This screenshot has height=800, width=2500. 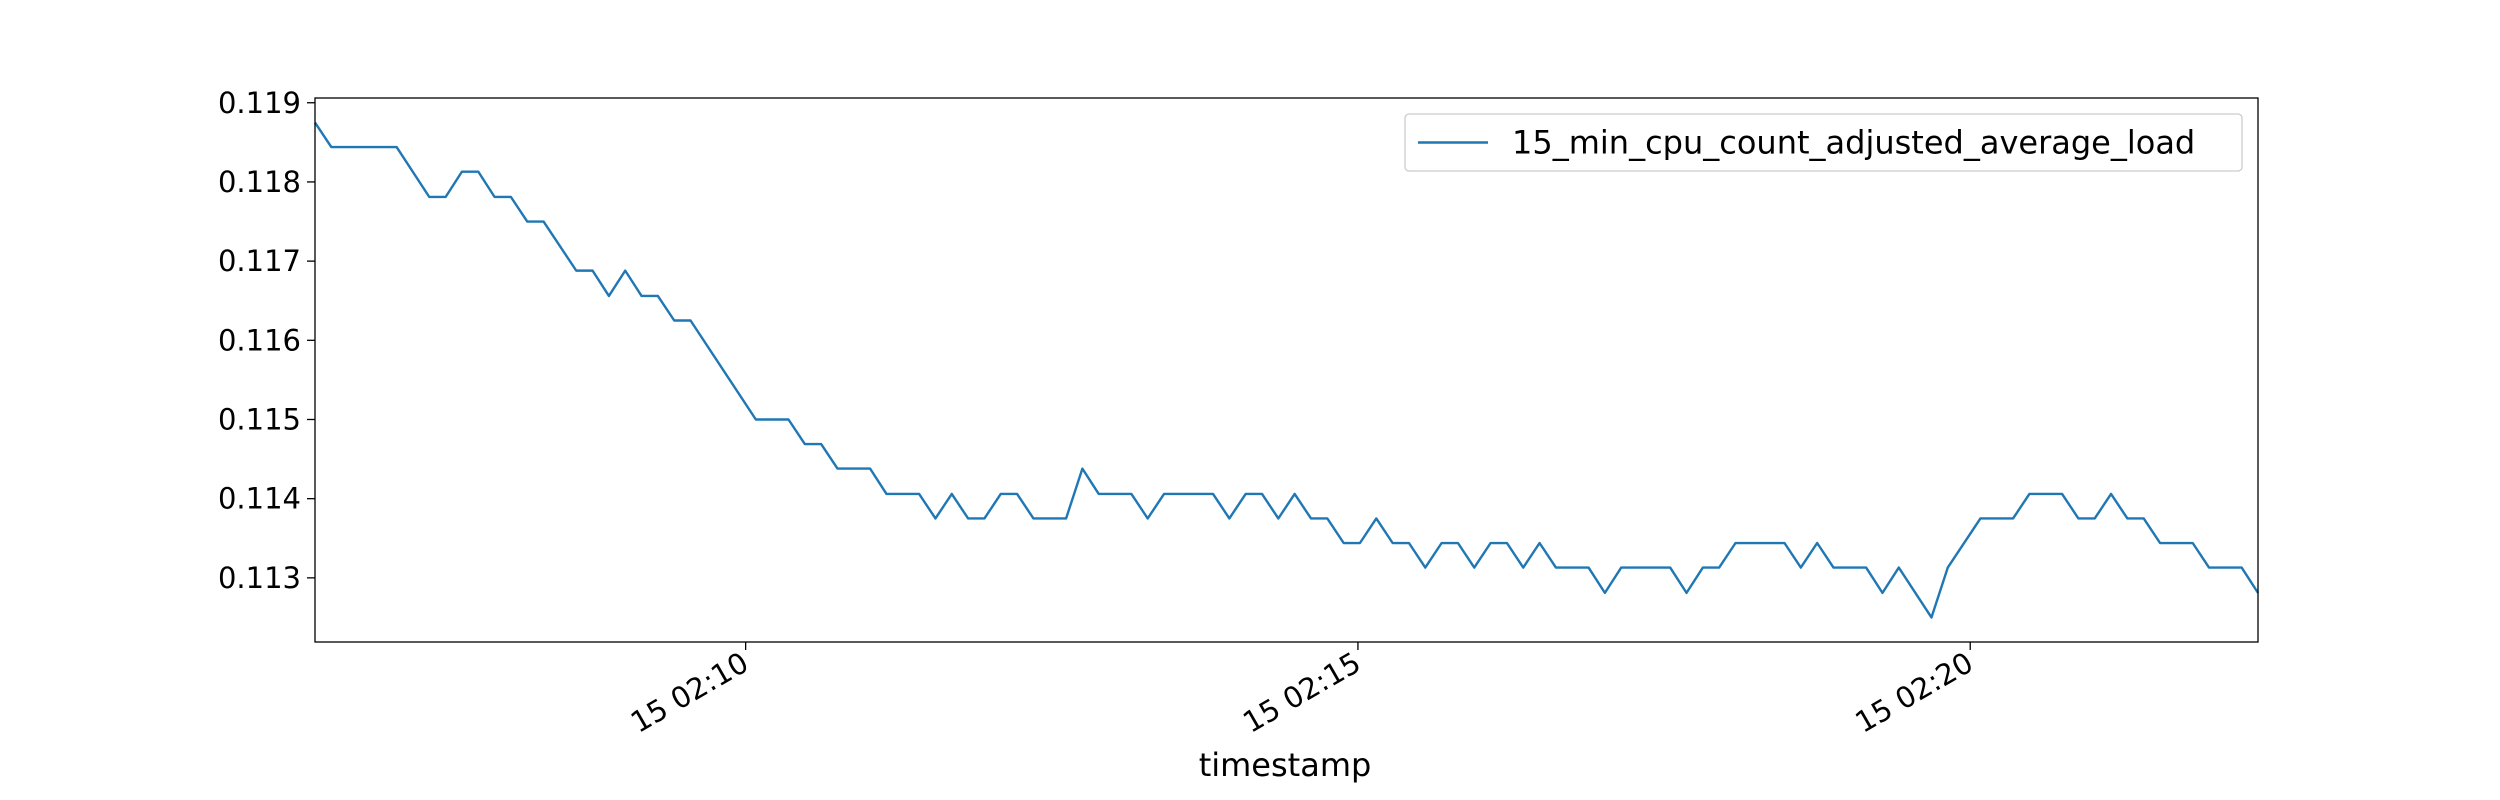 I want to click on y-tick-label: 0.114, so click(x=259, y=499).